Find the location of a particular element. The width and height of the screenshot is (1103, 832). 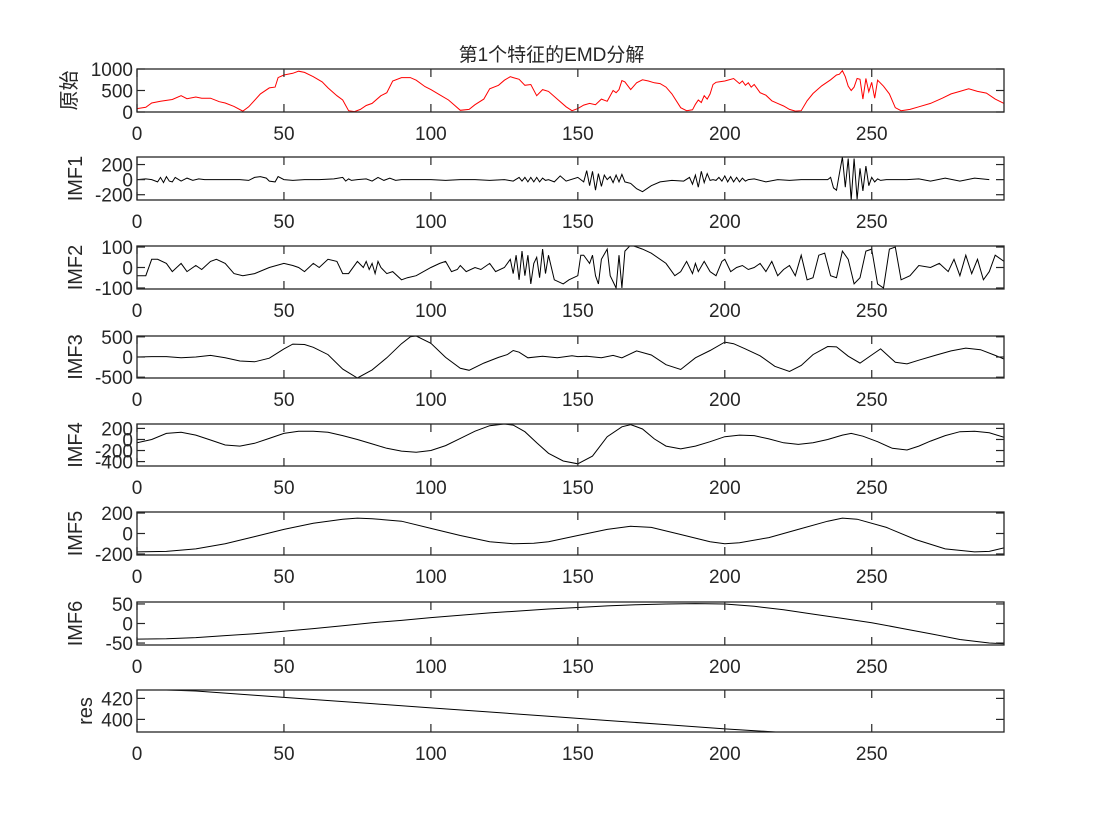

original-line is located at coordinates (570, 90).